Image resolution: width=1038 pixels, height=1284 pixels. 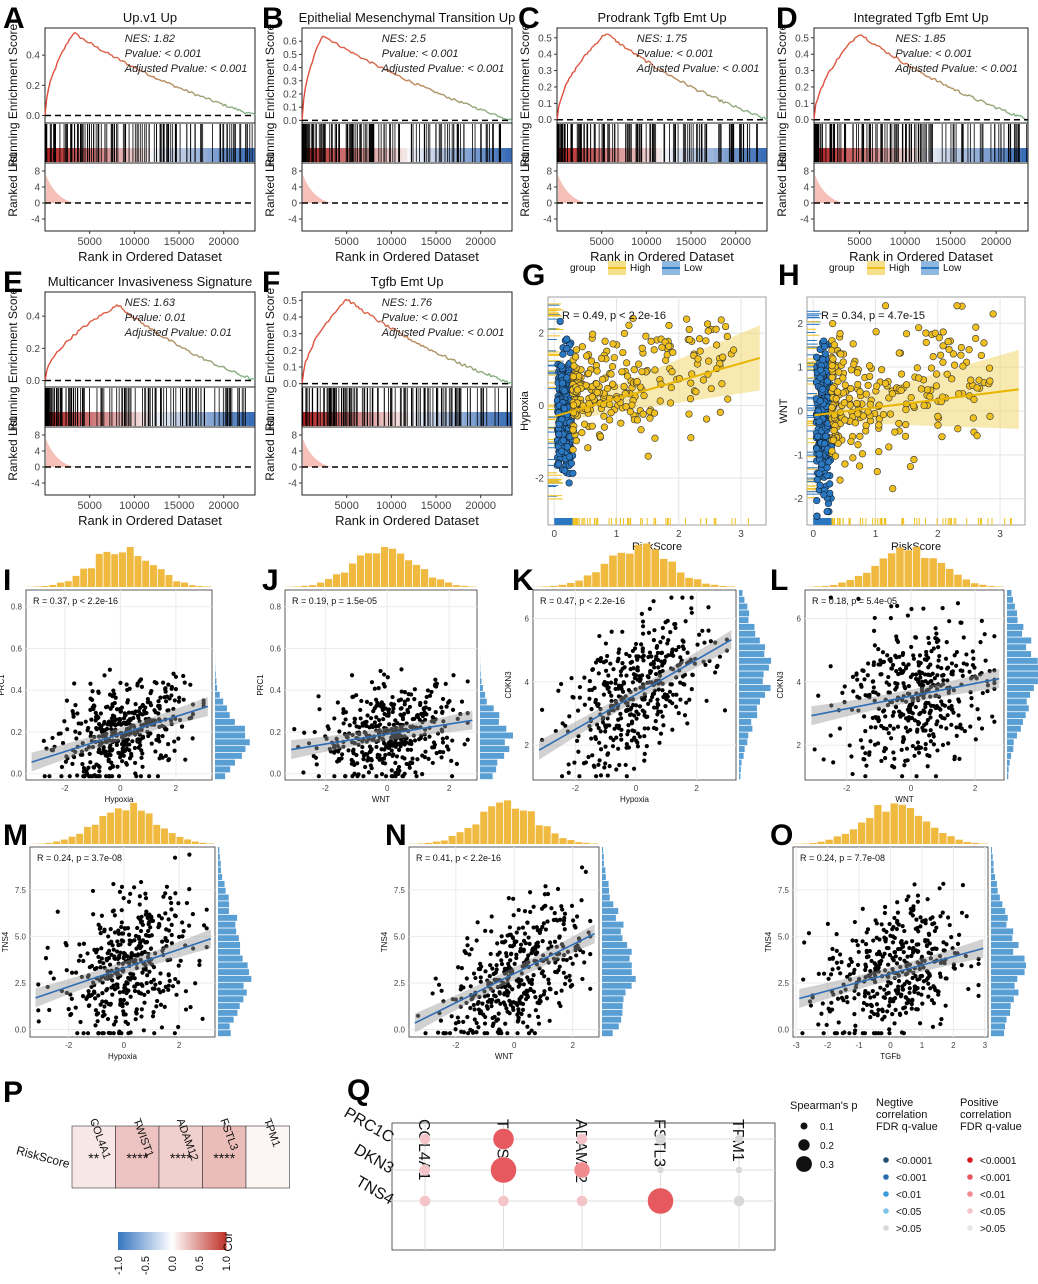 What do you see at coordinates (290, 121) in the screenshot?
I see `y-tick-label: 0.0` at bounding box center [290, 121].